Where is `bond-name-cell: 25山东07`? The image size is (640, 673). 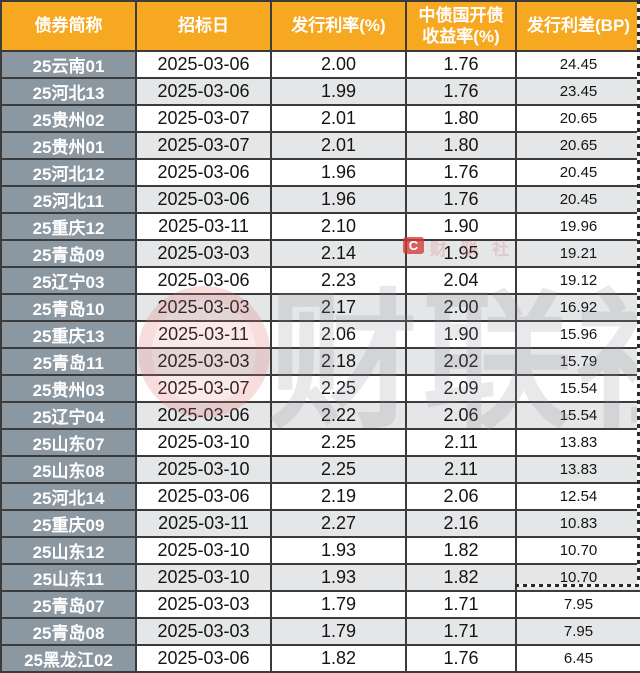
bond-name-cell: 25山东07 is located at coordinates (68, 442).